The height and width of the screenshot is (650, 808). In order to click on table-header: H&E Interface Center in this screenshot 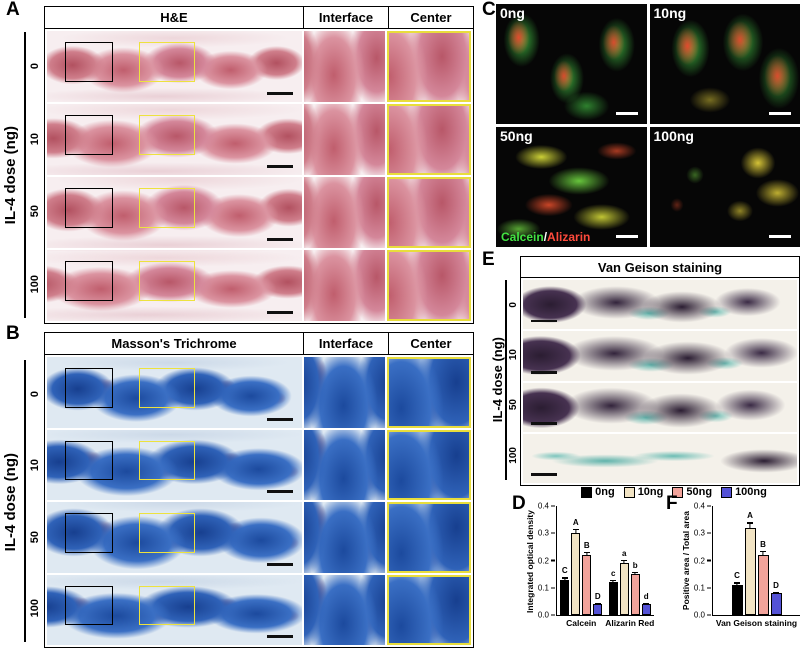, I will do `click(259, 18)`.